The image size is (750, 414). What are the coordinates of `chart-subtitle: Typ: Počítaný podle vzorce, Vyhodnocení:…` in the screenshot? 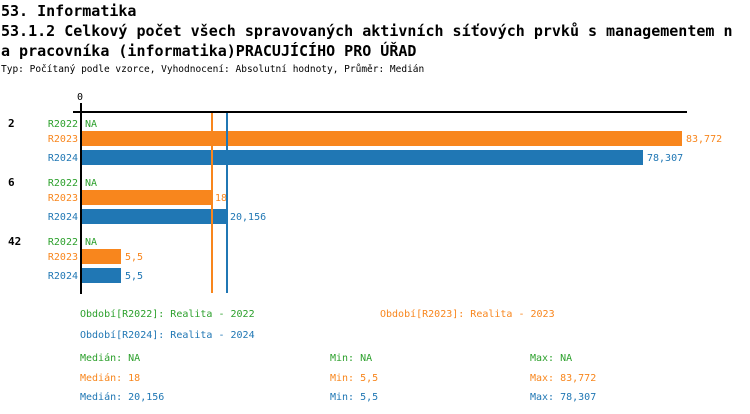 It's located at (213, 69).